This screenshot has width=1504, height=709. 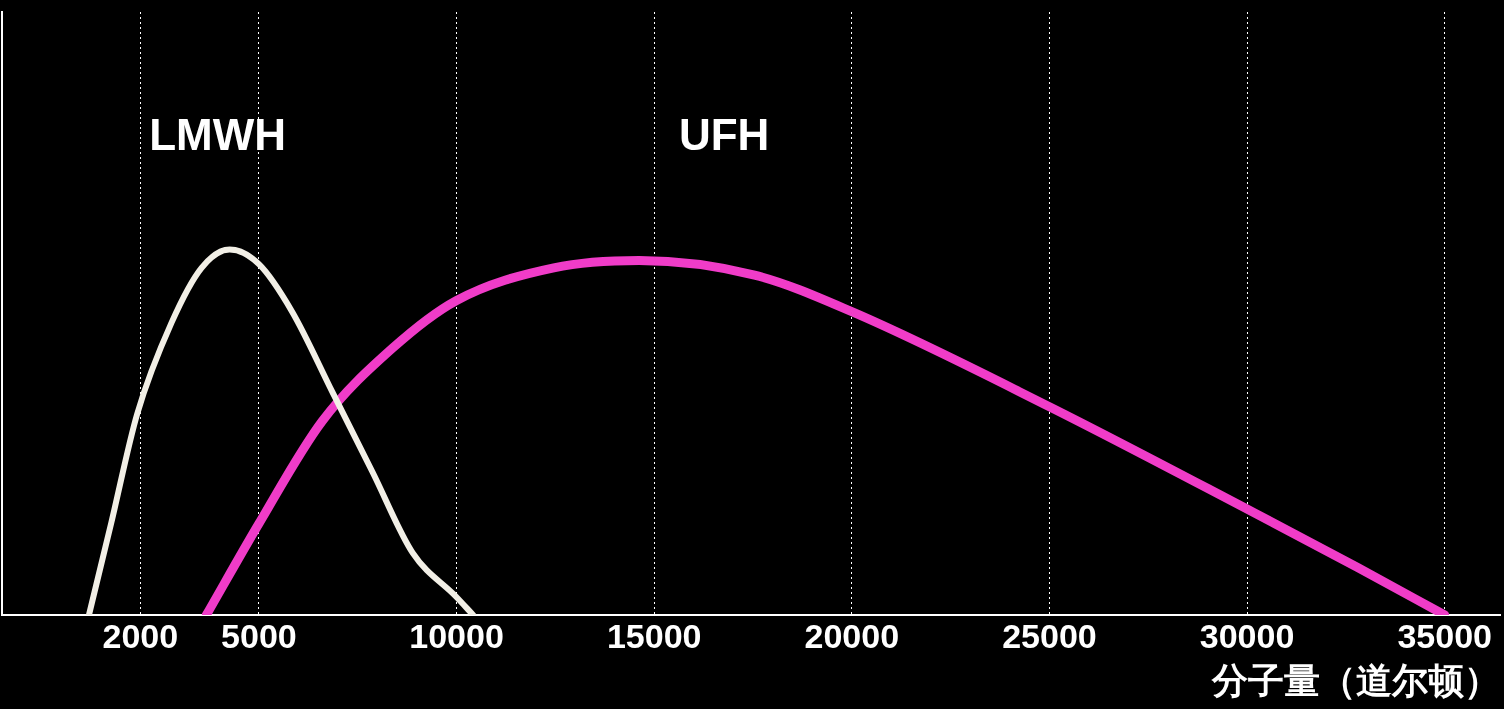 I want to click on text: LMWH, so click(x=218, y=135).